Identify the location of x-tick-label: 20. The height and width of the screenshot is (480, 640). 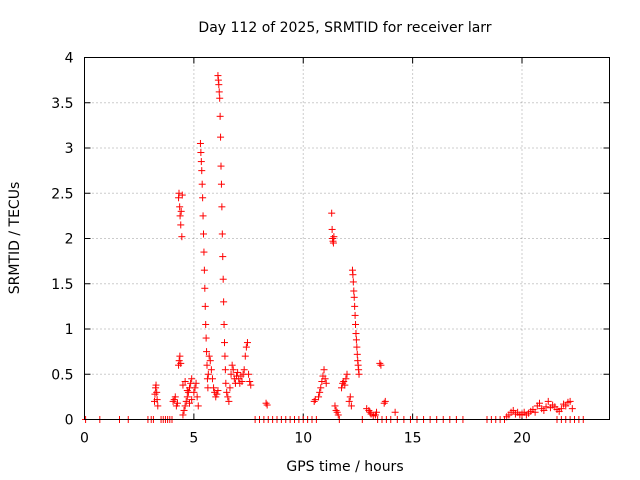
(522, 439).